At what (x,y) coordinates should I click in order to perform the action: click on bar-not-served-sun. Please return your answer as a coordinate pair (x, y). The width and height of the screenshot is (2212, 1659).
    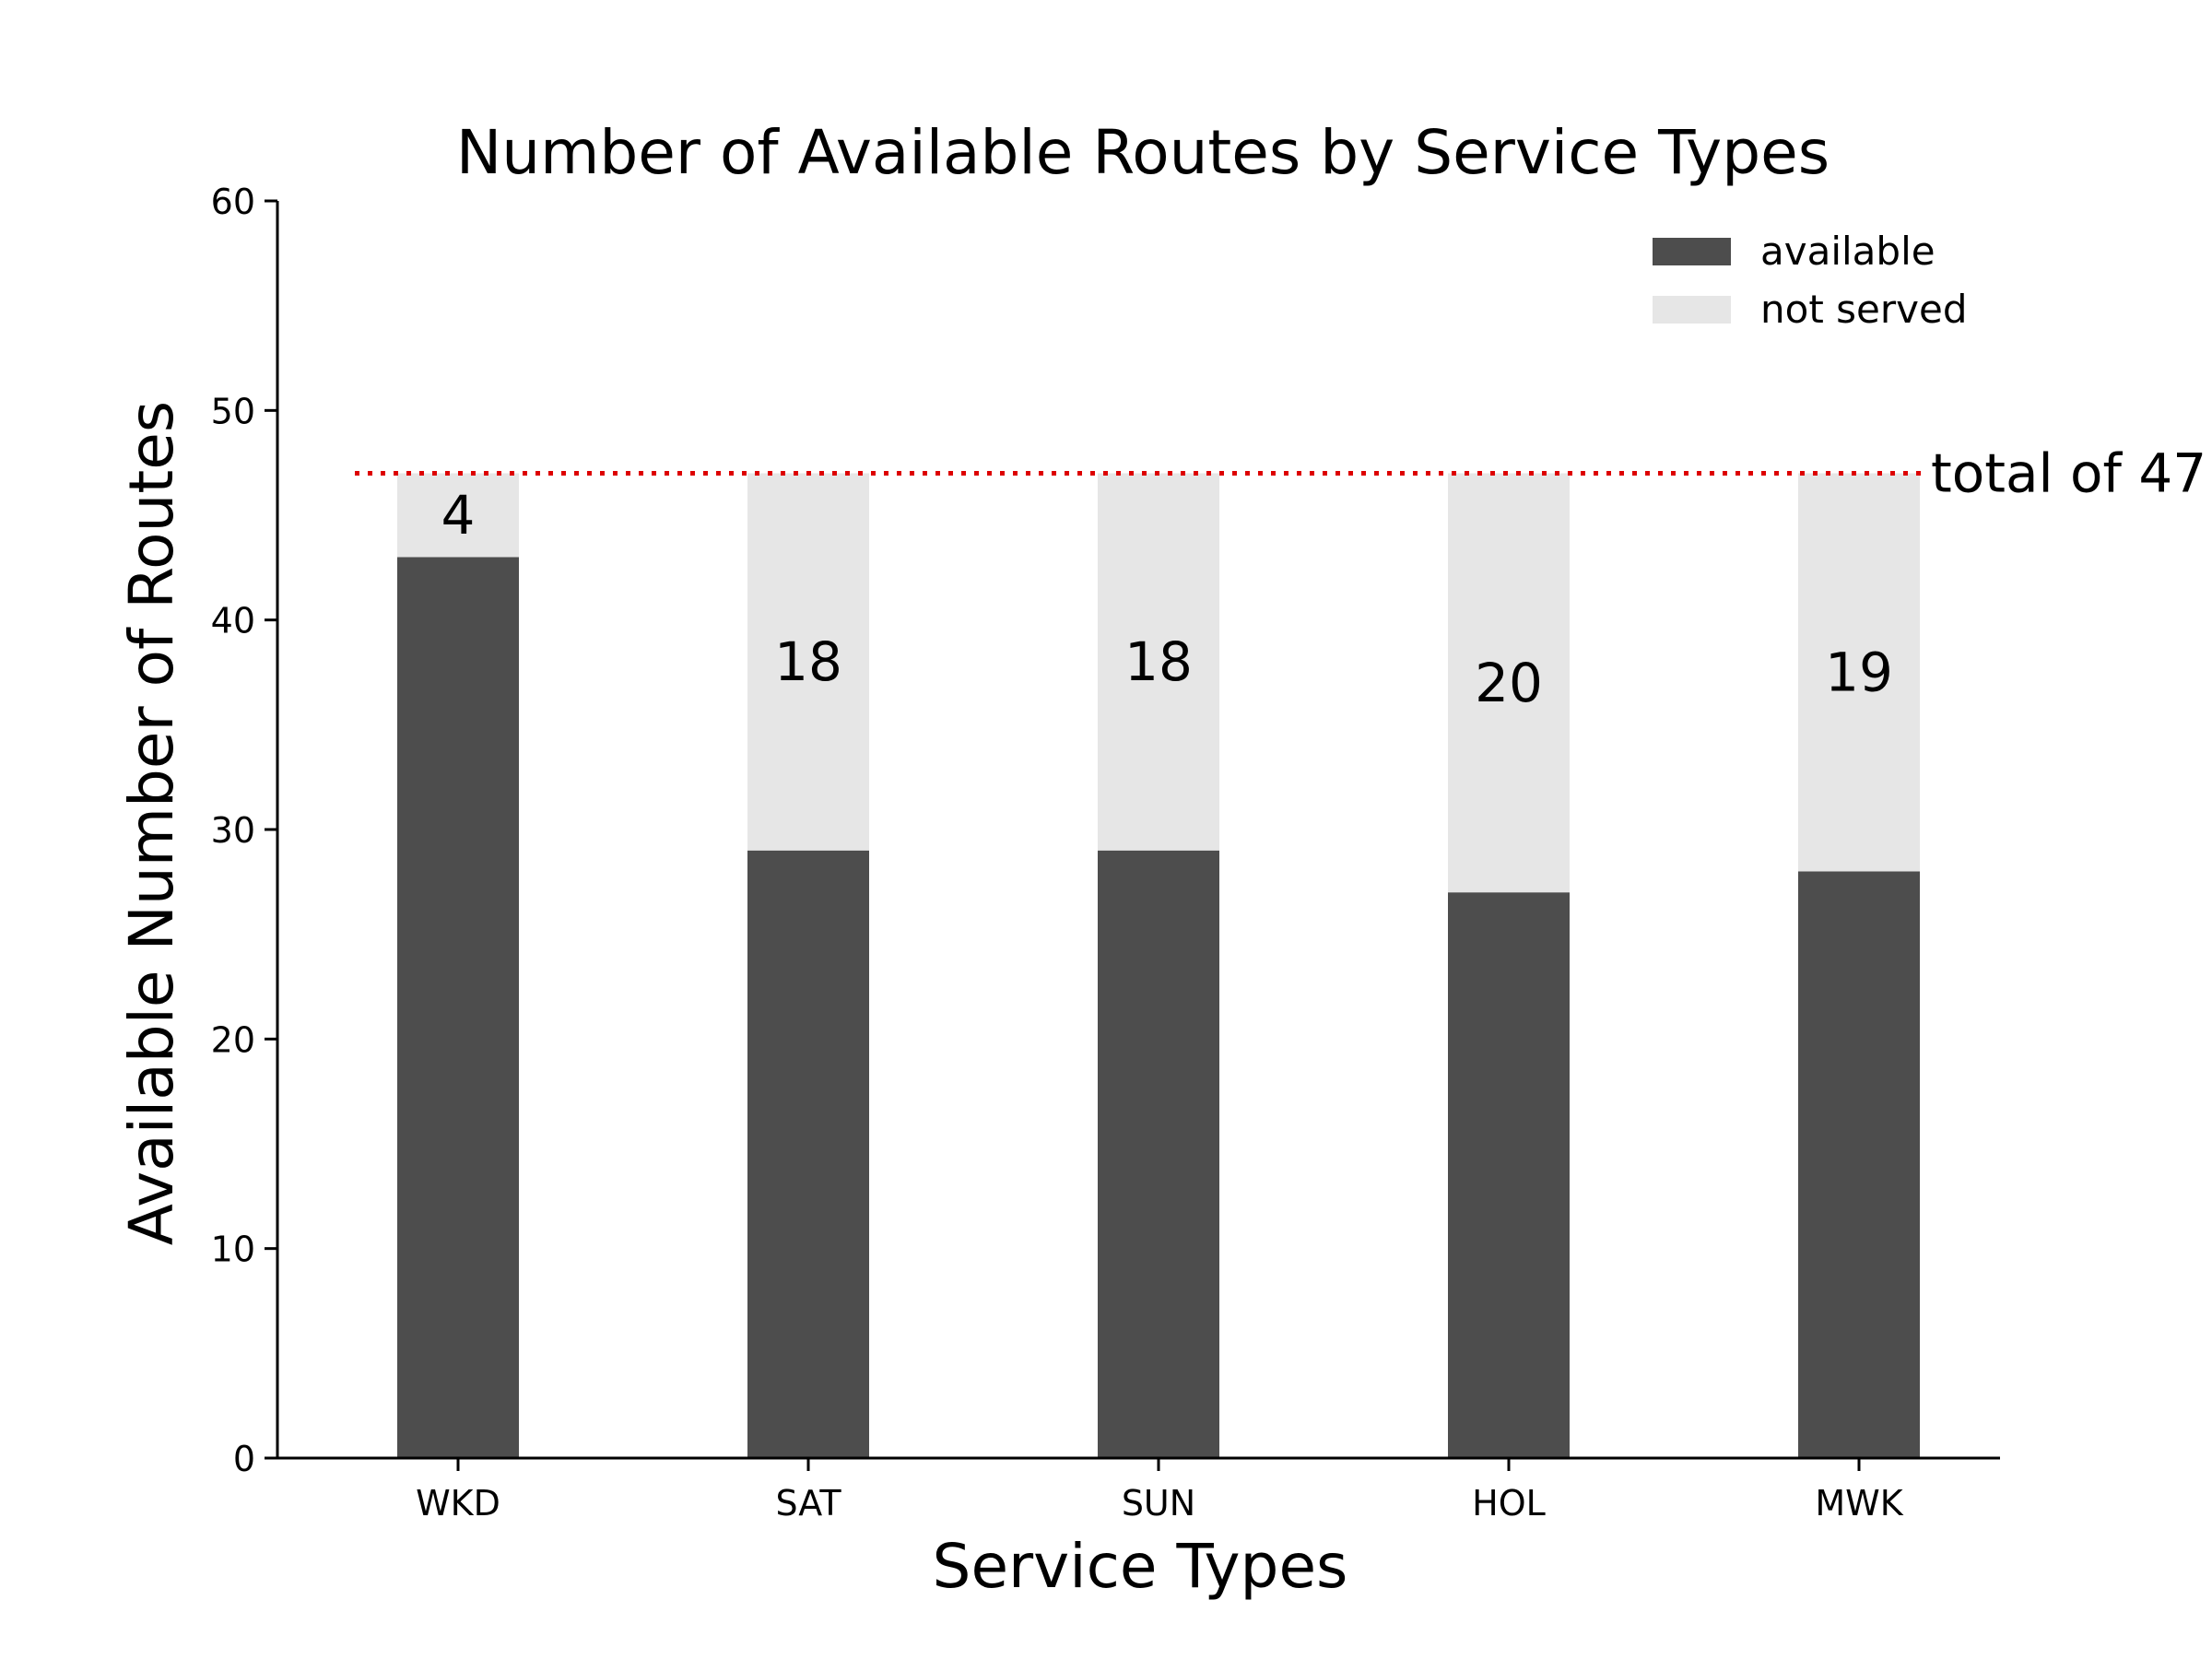
    Looking at the image, I should click on (1158, 662).